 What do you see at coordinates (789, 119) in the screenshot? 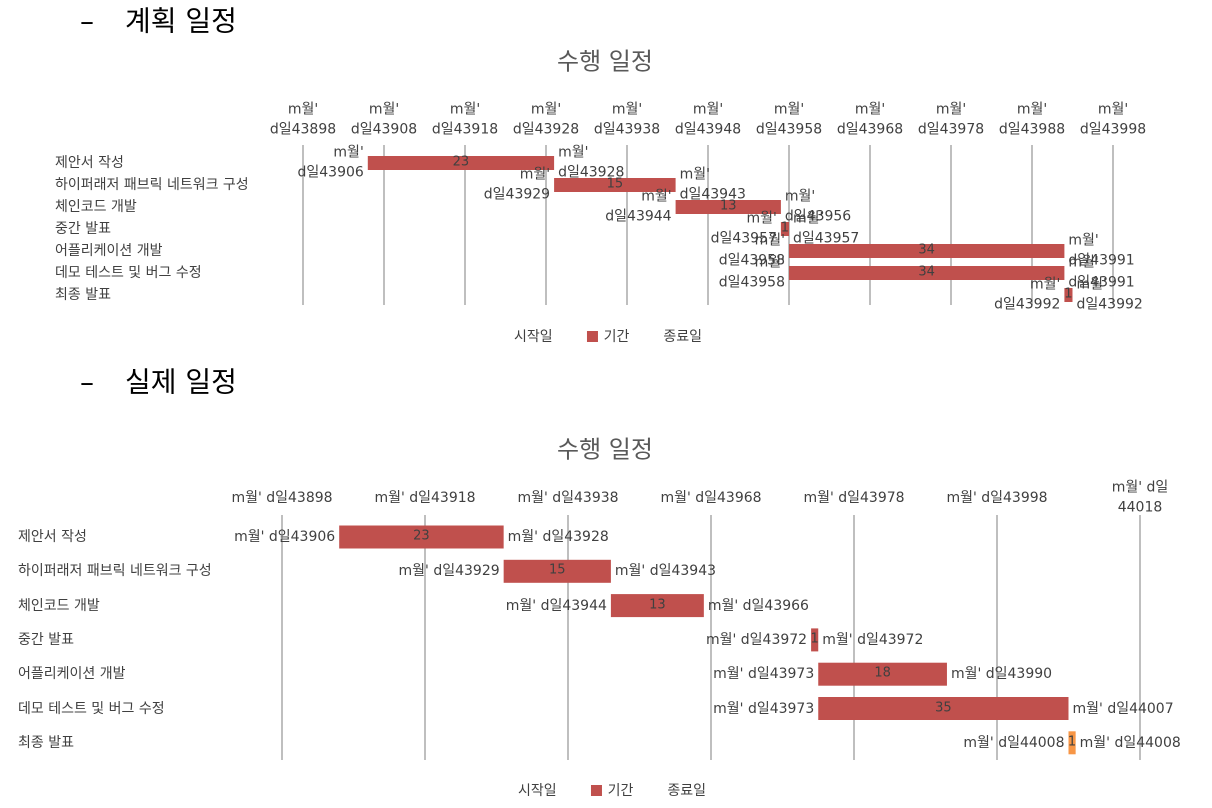
I see `x-tick-label: m월' d일43958` at bounding box center [789, 119].